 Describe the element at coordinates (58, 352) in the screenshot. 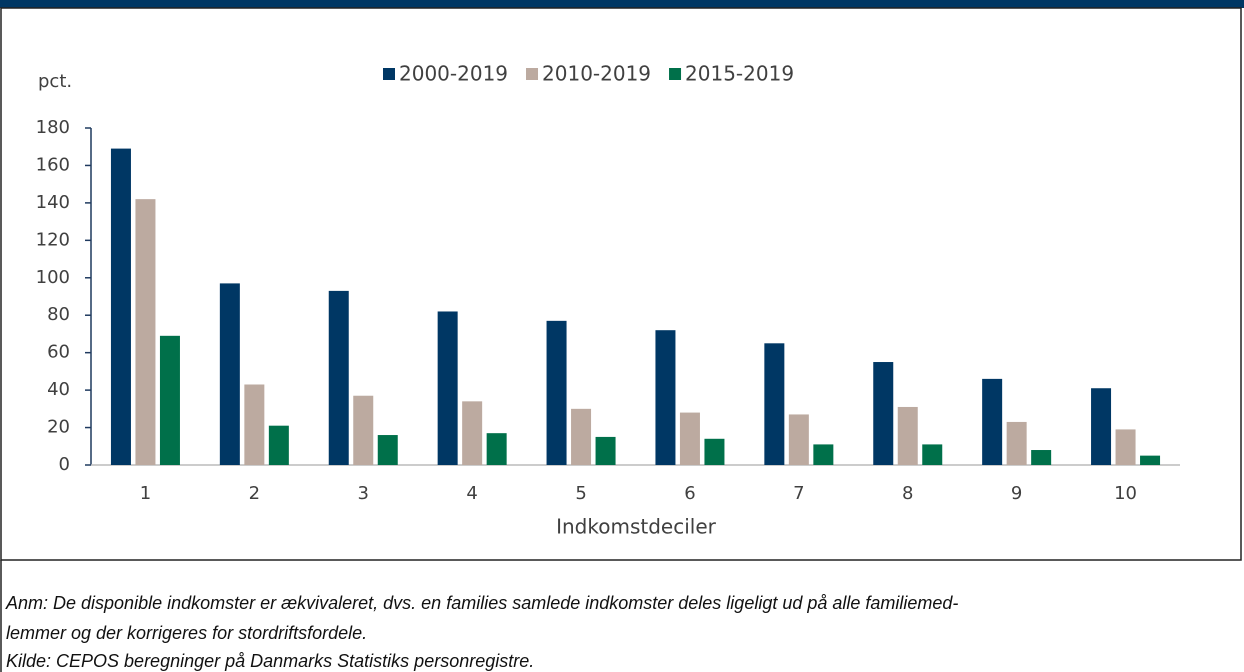

I see `y-tick-label: 60` at that location.